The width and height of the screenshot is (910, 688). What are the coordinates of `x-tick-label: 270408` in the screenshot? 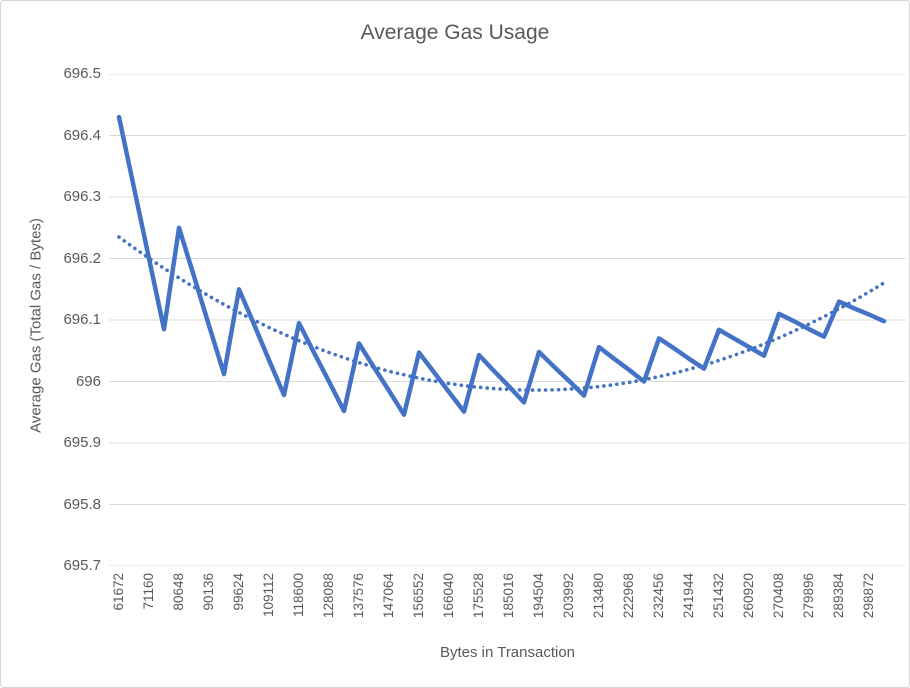 It's located at (778, 596).